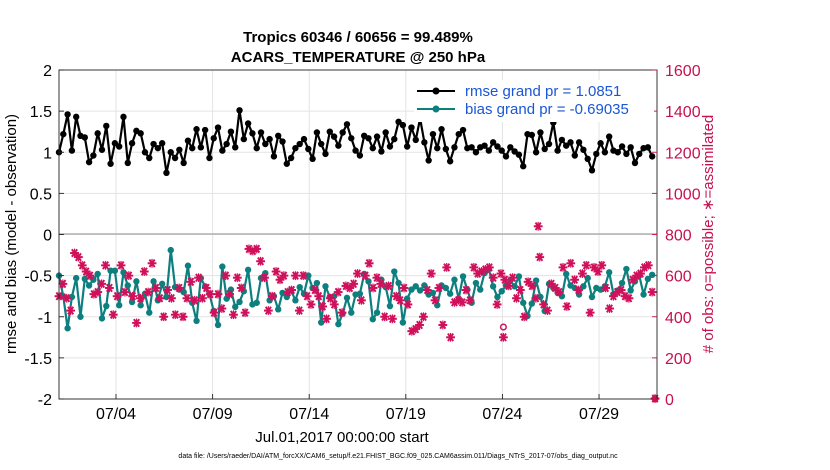 The image size is (830, 470). I want to click on y-tick-label-4: 0, so click(47, 236).